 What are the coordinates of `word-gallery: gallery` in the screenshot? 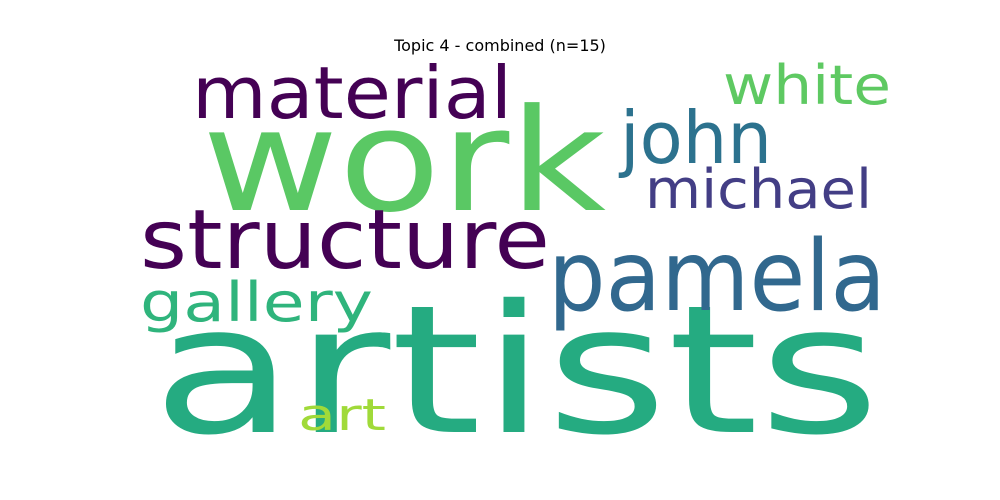 It's located at (256, 302).